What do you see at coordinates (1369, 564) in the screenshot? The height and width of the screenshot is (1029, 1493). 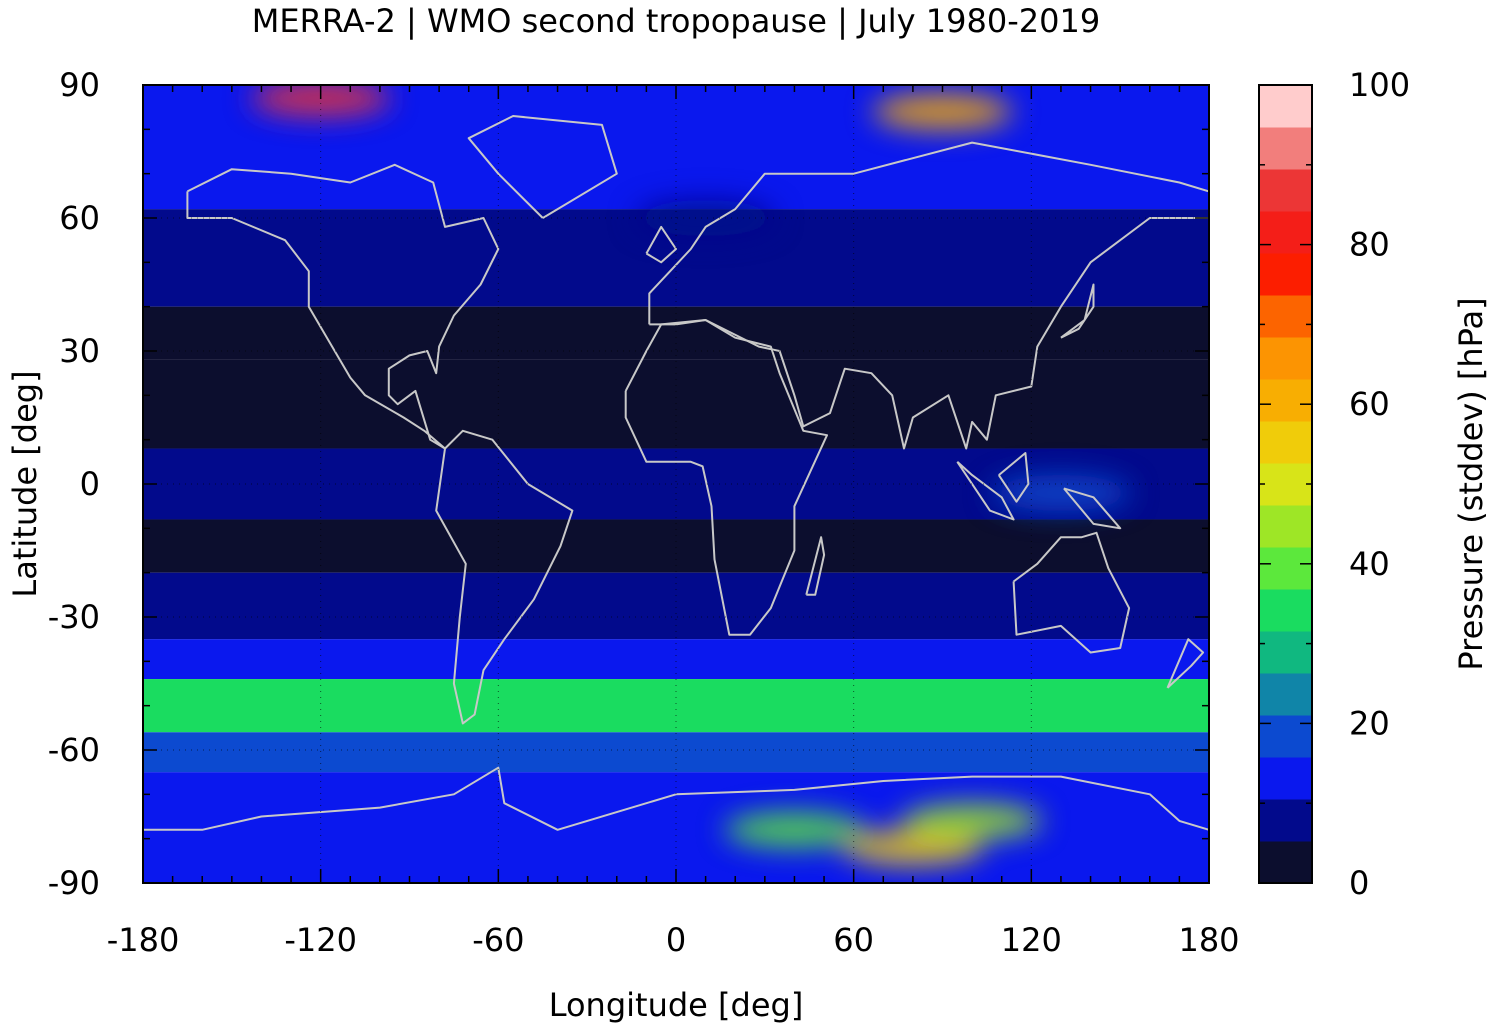 I see `colorbar-tick-label: 40` at bounding box center [1369, 564].